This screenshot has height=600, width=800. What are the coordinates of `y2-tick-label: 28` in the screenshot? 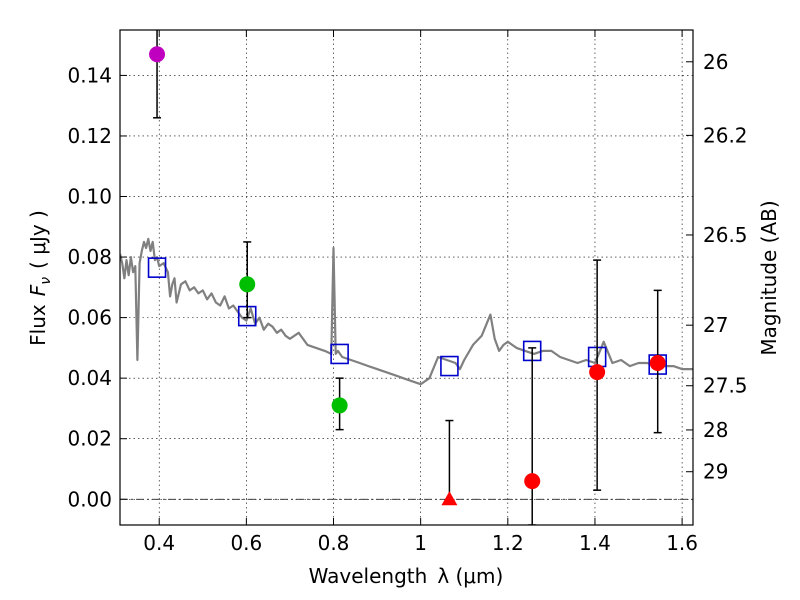 It's located at (715, 430).